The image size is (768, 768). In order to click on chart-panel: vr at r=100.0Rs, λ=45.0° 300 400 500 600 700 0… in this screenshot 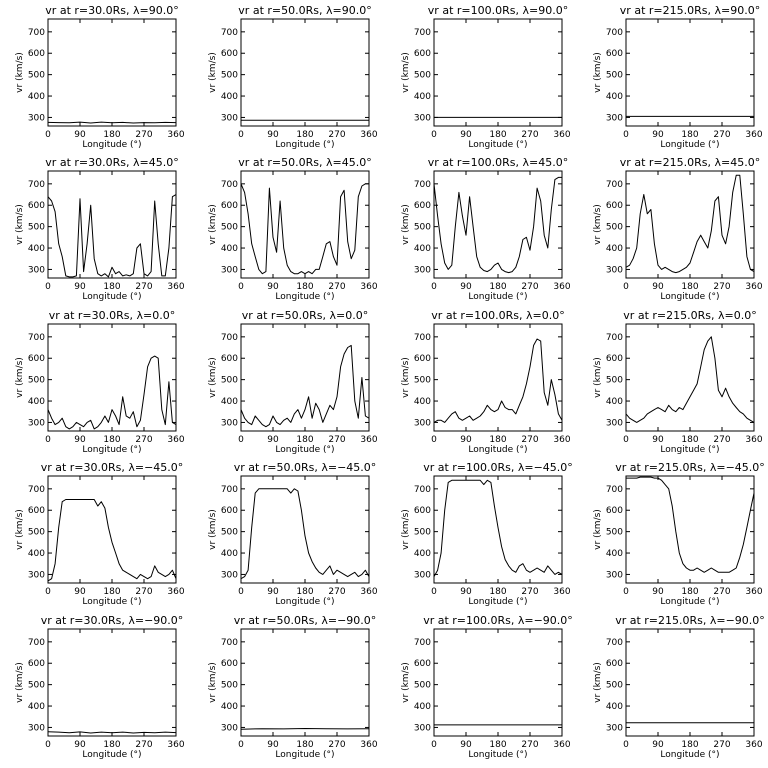, I will do `click(486, 229)`.